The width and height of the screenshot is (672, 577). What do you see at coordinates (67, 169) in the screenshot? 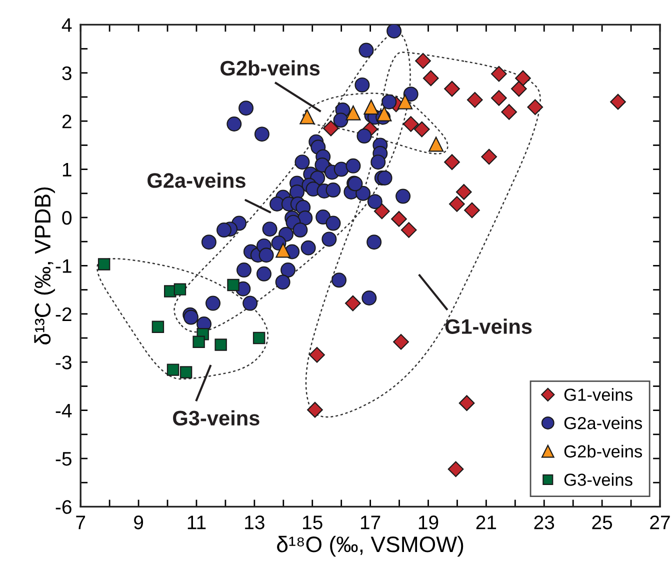
I see `y-tick-label: 1` at bounding box center [67, 169].